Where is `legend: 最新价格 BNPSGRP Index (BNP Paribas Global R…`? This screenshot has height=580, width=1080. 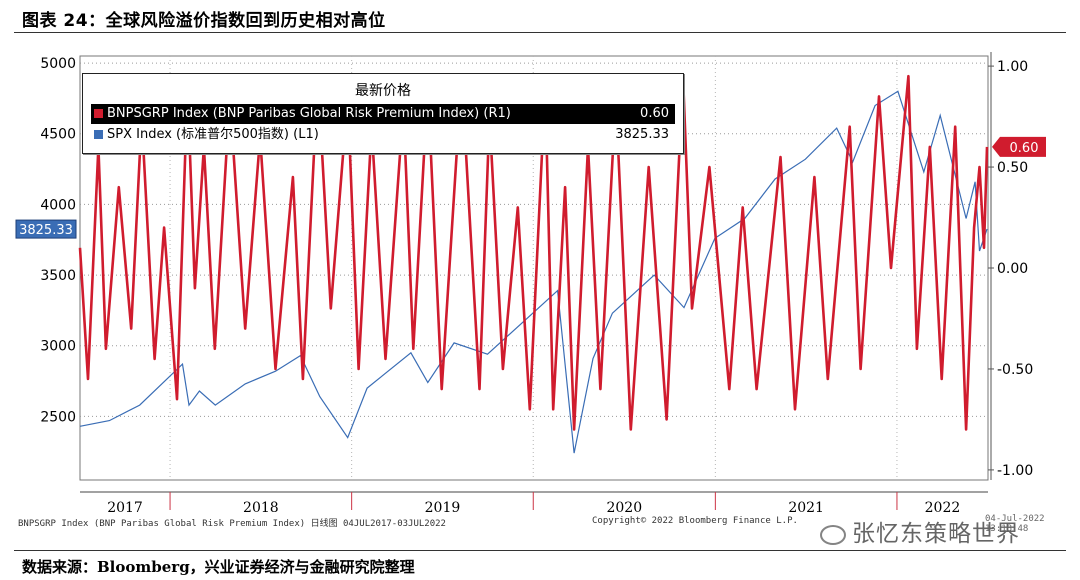
legend: 最新价格 BNPSGRP Index (BNP Paribas Global R… is located at coordinates (383, 113).